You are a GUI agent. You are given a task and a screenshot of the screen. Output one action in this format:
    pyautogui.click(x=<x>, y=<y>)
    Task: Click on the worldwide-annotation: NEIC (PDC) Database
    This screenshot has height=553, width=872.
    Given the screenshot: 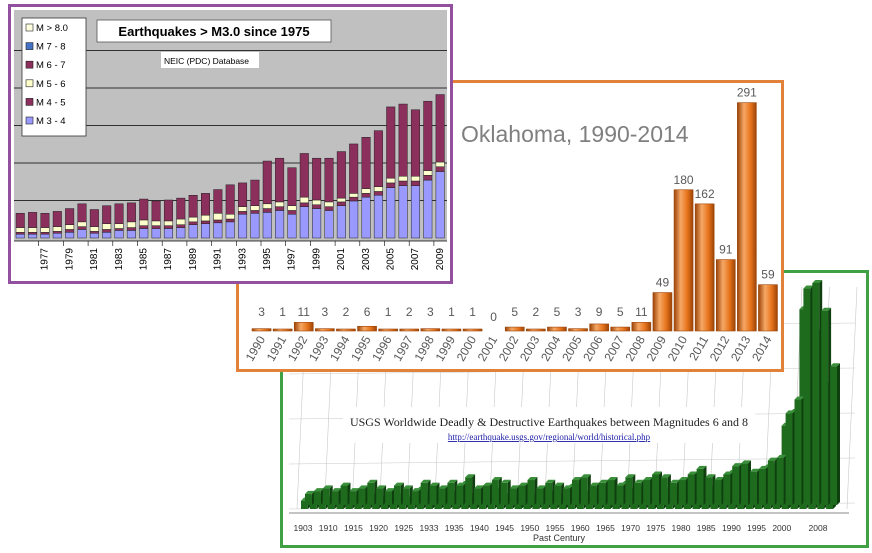 What is the action you would take?
    pyautogui.click(x=206, y=61)
    